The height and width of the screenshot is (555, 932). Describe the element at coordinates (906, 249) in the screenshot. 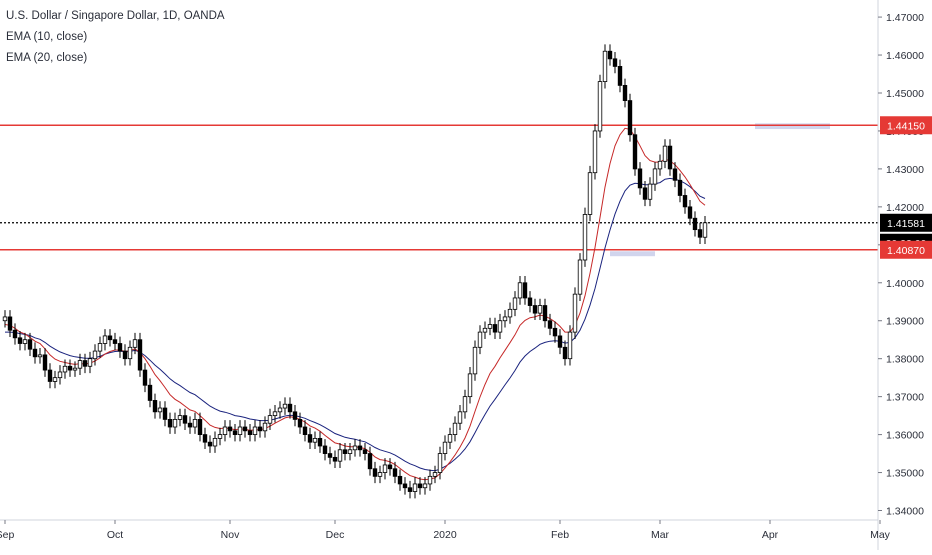

I see `support-tag` at that location.